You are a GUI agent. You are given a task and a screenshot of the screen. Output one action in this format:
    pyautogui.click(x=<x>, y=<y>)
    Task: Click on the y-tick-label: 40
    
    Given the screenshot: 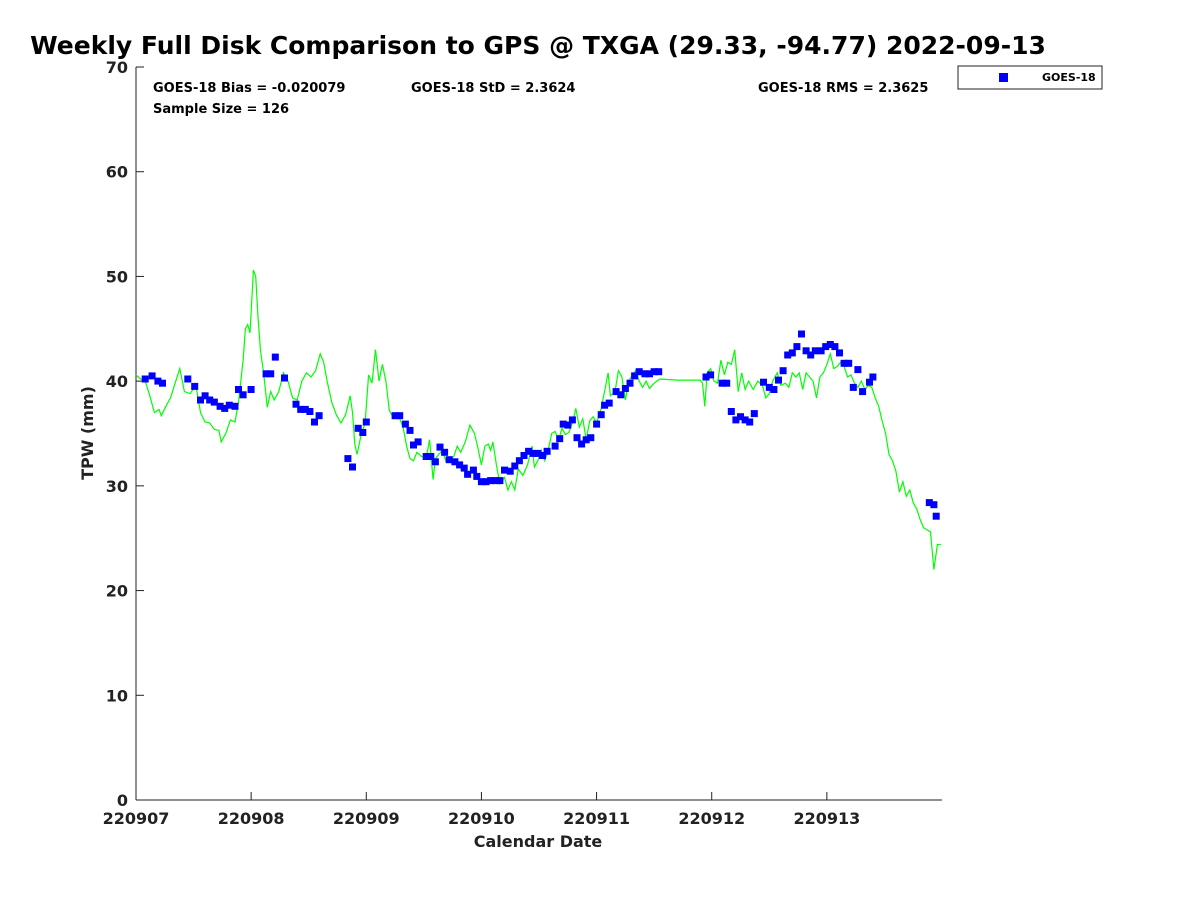 What is the action you would take?
    pyautogui.click(x=117, y=381)
    